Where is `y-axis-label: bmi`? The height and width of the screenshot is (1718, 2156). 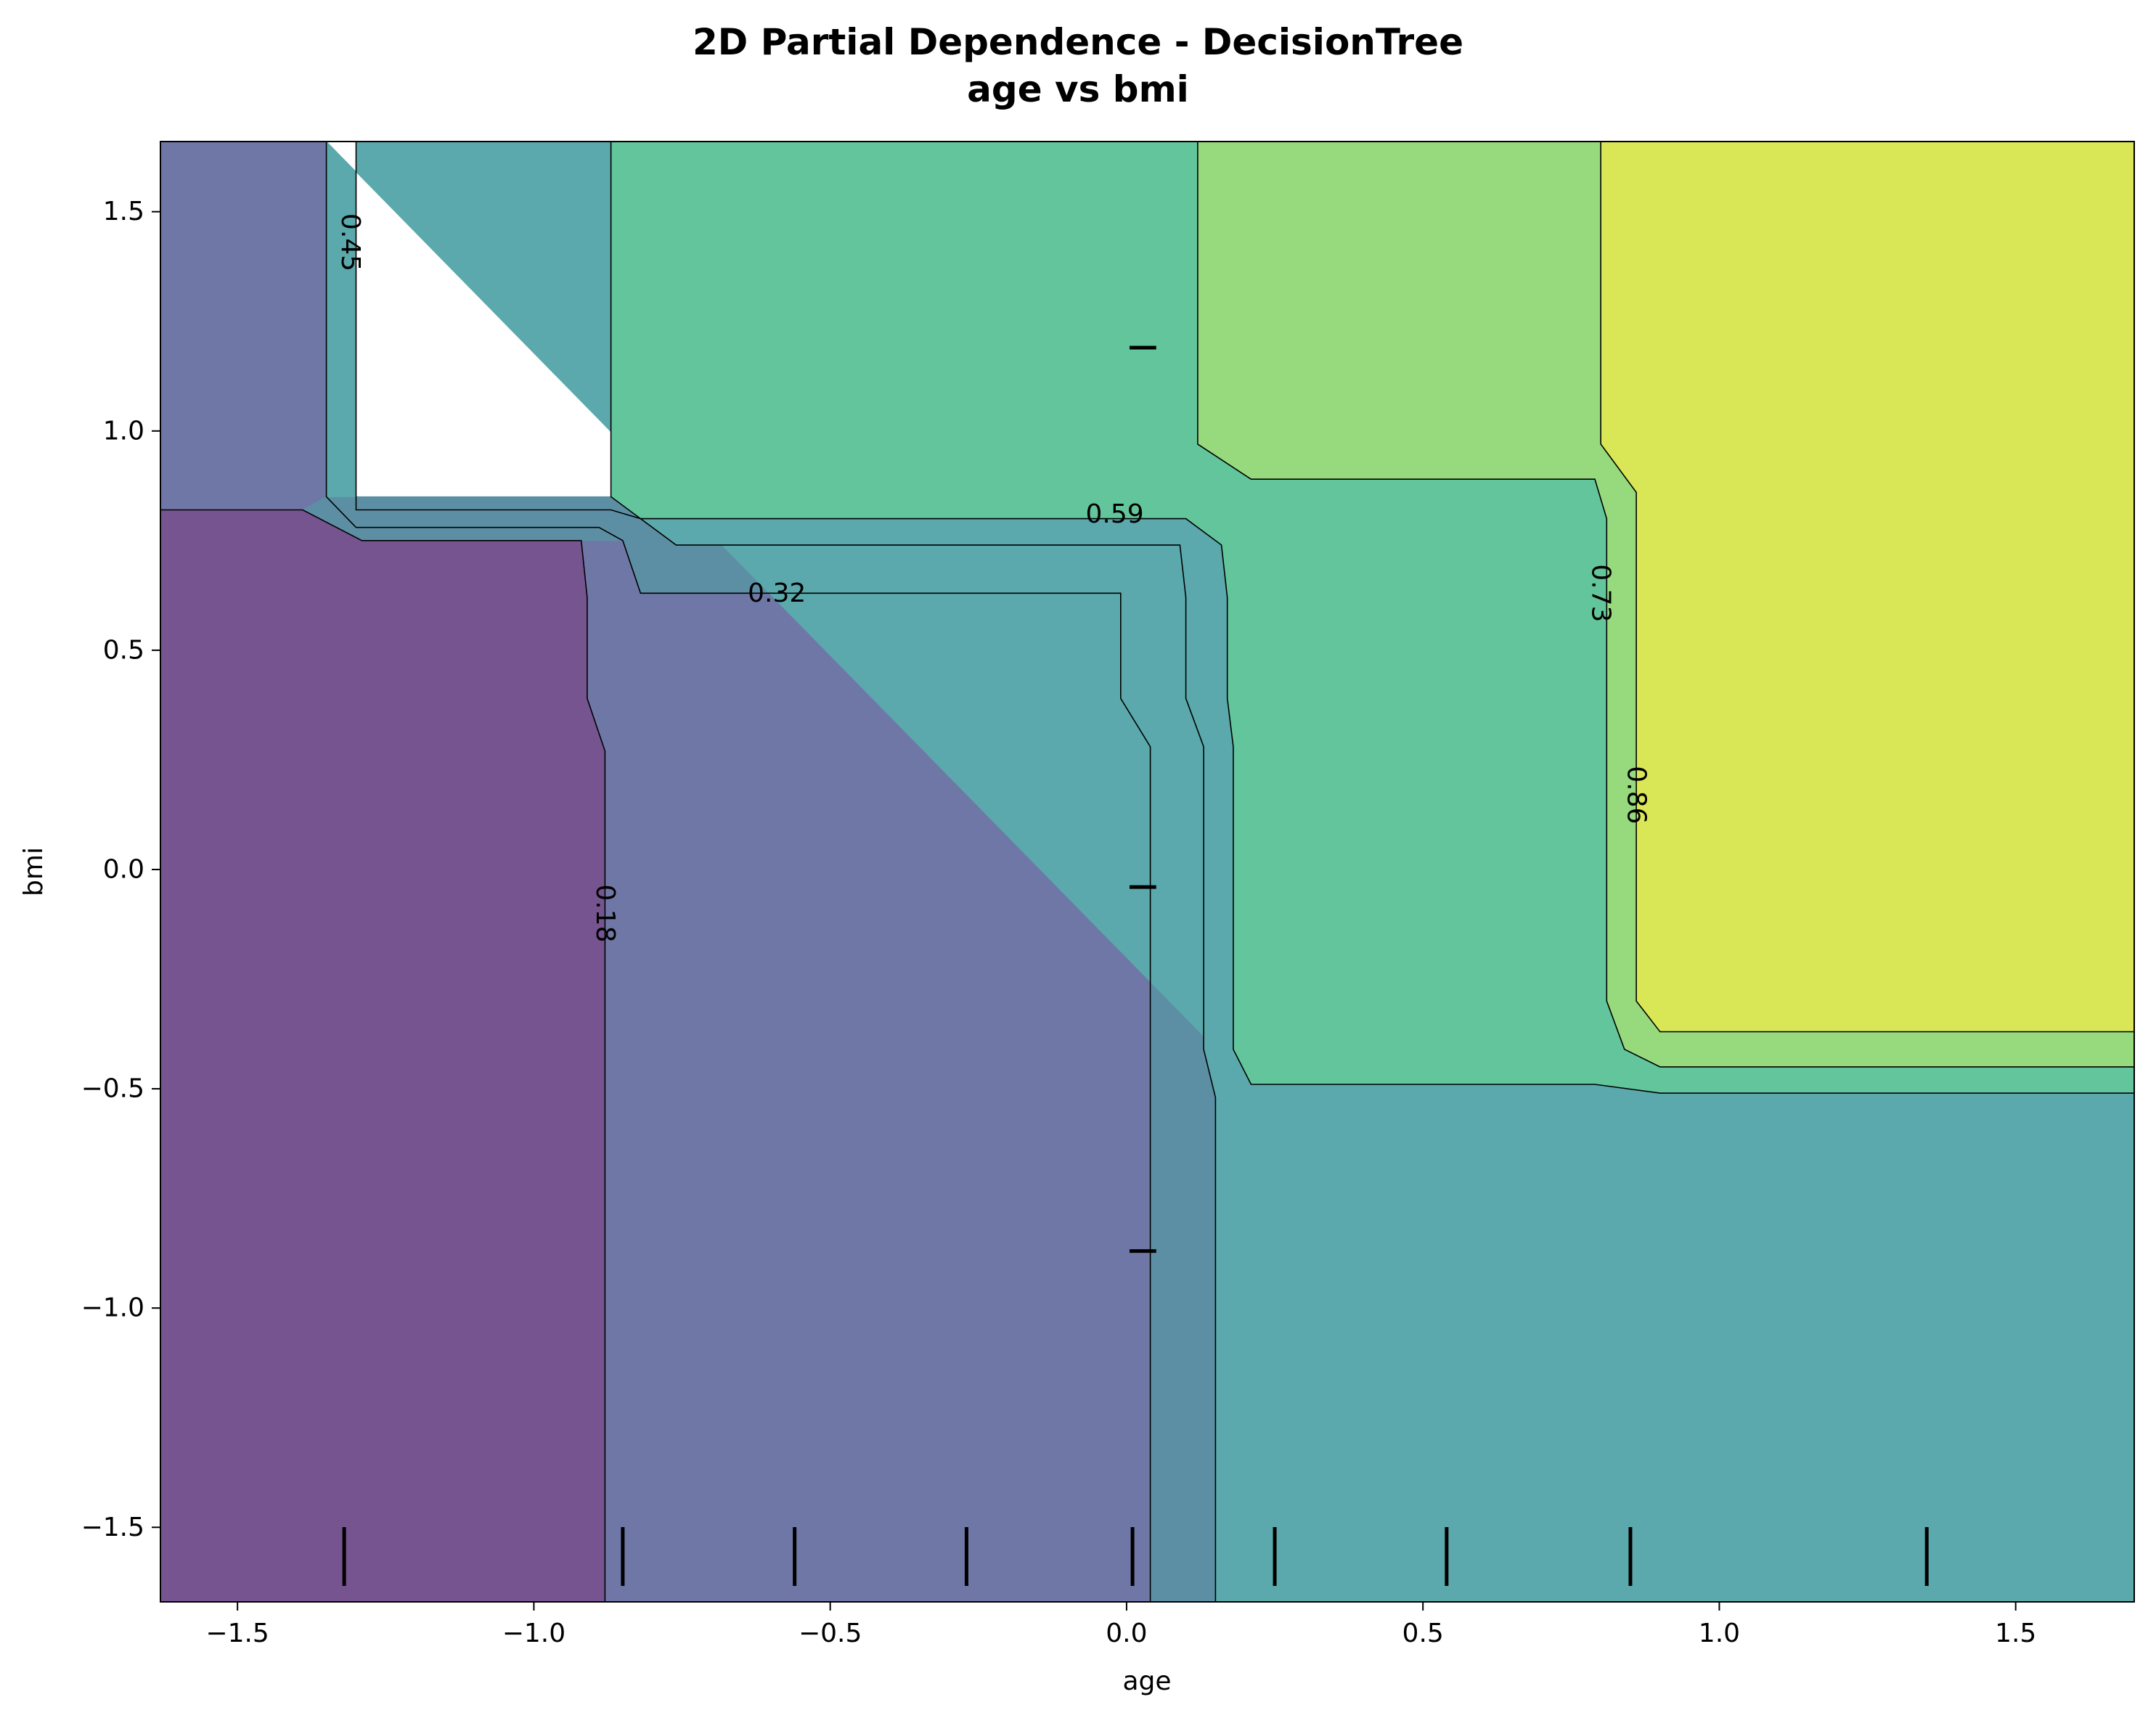 y-axis-label: bmi is located at coordinates (34, 872).